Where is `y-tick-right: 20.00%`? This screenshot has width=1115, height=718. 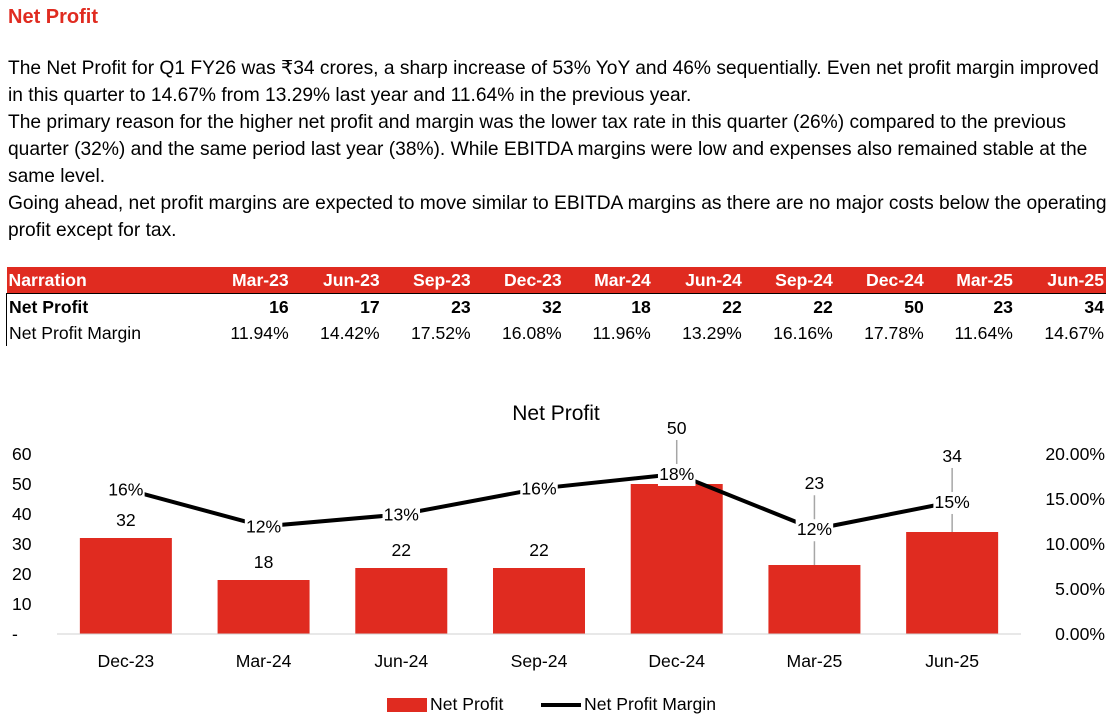
y-tick-right: 20.00% is located at coordinates (1075, 454).